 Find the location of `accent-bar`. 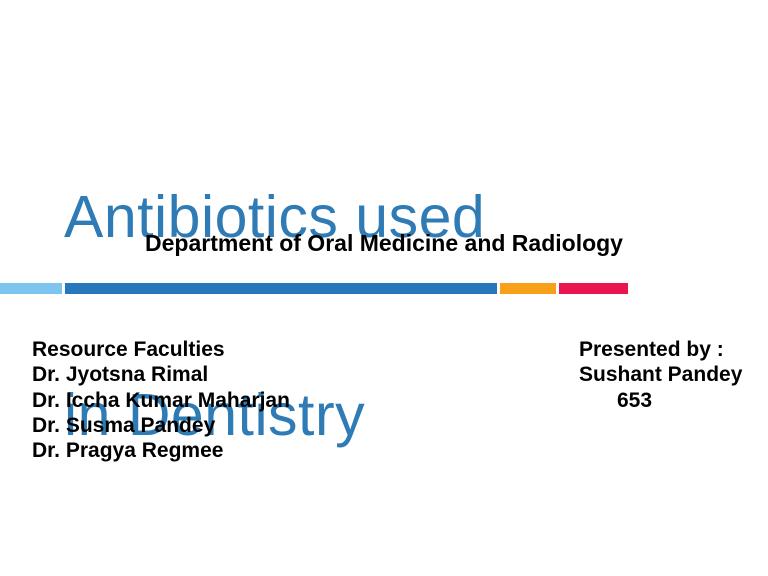

accent-bar is located at coordinates (314, 288).